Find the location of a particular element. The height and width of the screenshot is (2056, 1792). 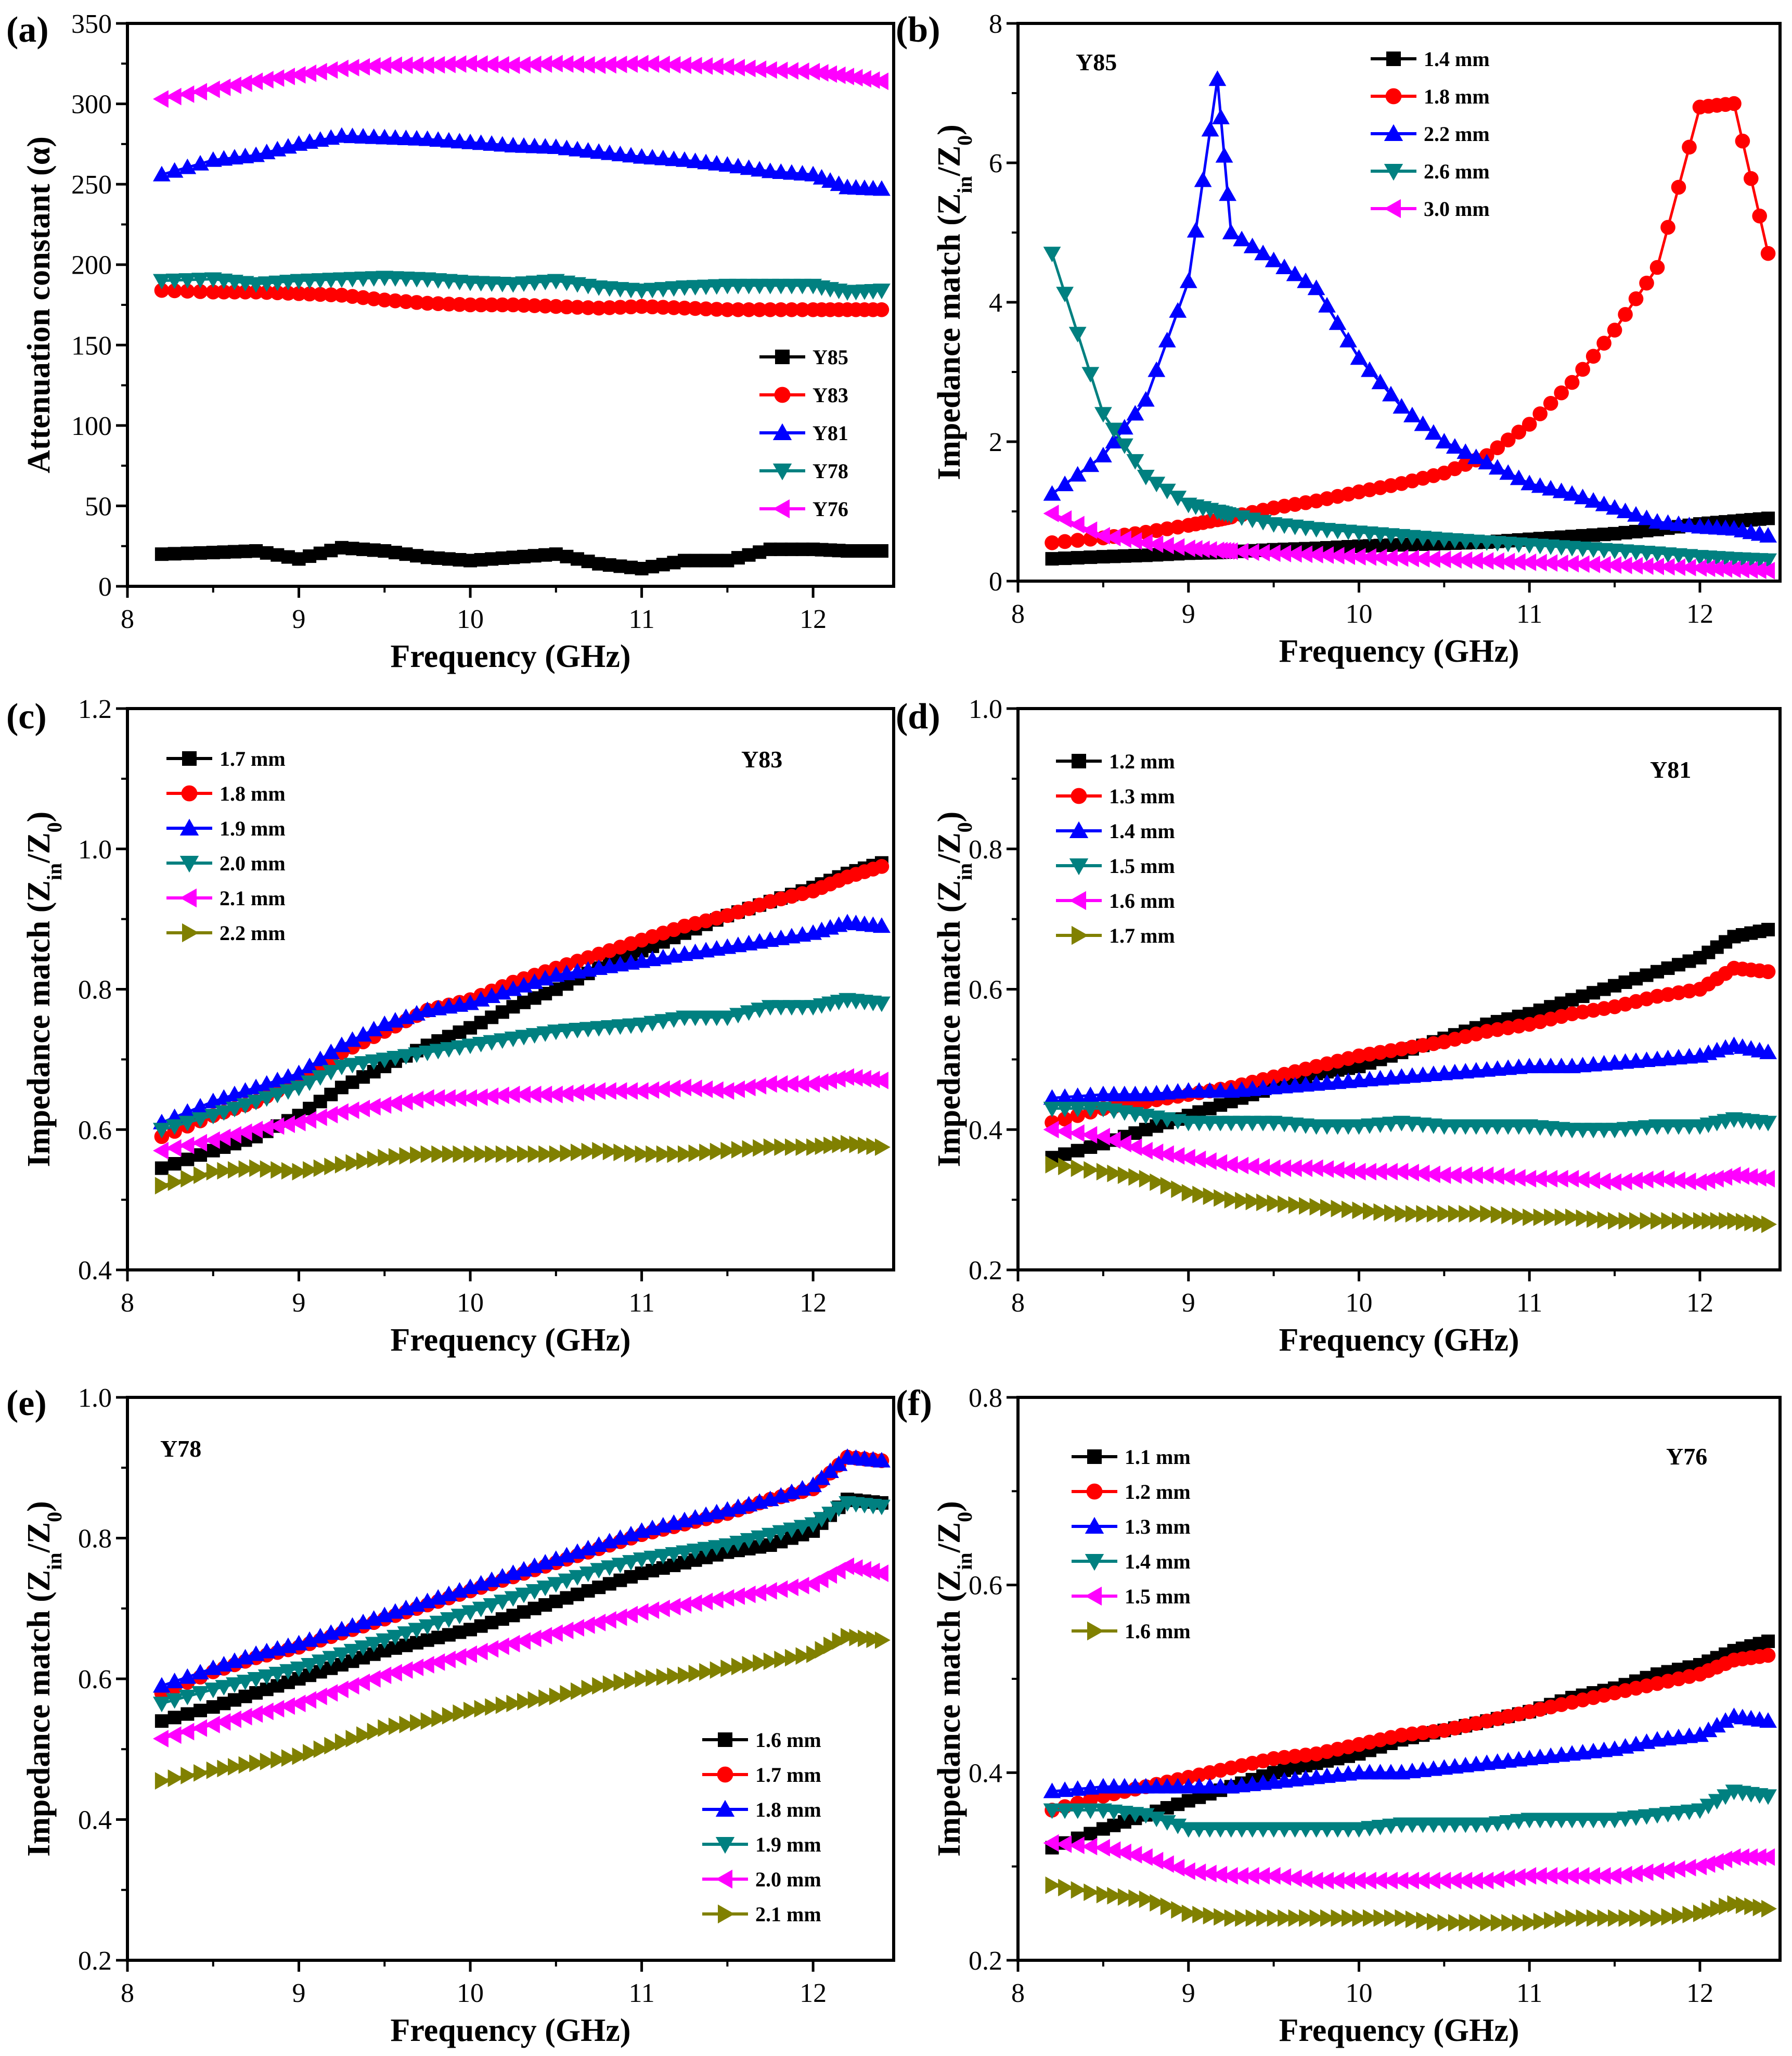

y-tick-label: 100 is located at coordinates (91, 426).